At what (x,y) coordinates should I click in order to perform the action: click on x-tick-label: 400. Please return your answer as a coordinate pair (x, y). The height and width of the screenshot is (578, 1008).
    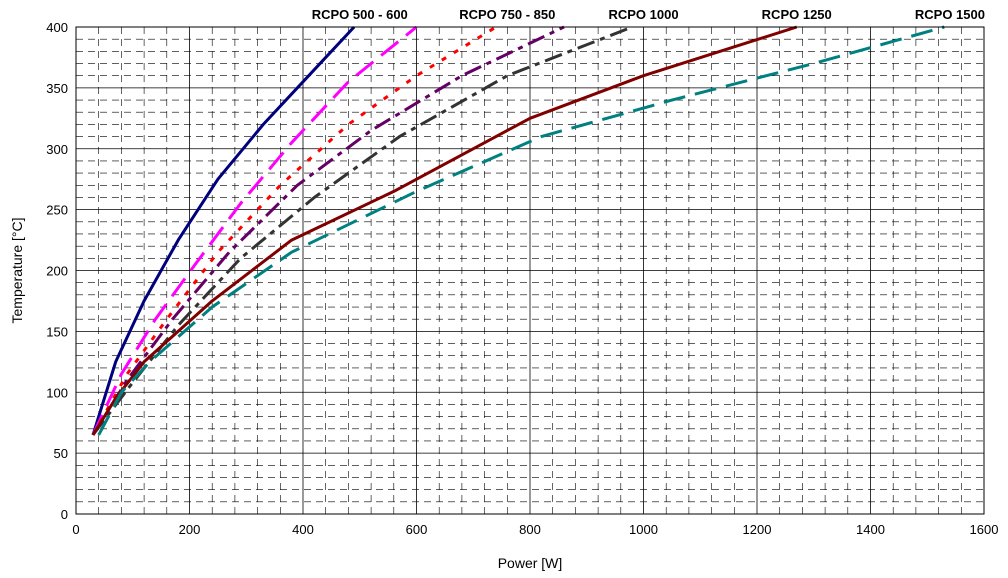
    Looking at the image, I should click on (303, 529).